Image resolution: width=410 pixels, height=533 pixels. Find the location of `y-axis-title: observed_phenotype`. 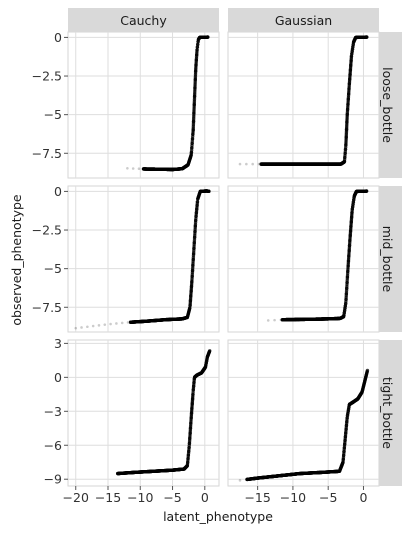

y-axis-title: observed_phenotype is located at coordinates (16, 260).